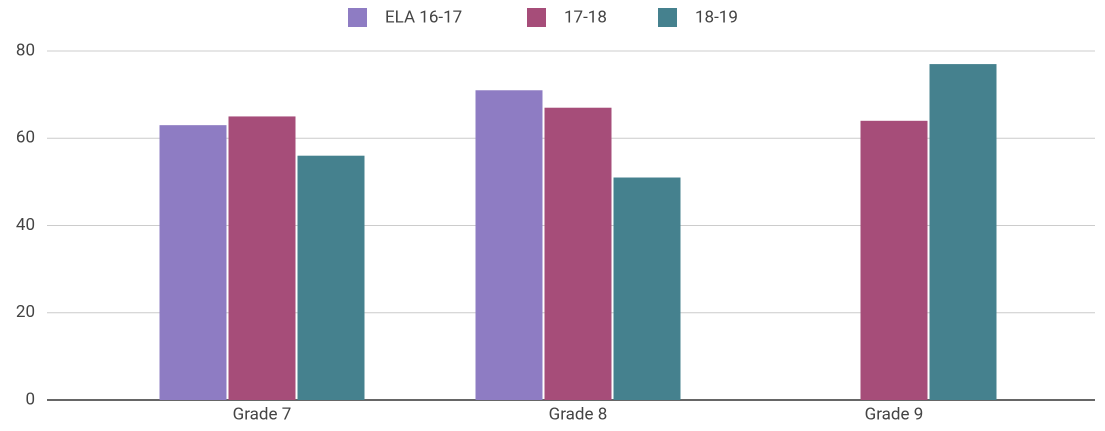 Image resolution: width=1105 pixels, height=431 pixels. I want to click on y-tick-label: 20, so click(25, 312).